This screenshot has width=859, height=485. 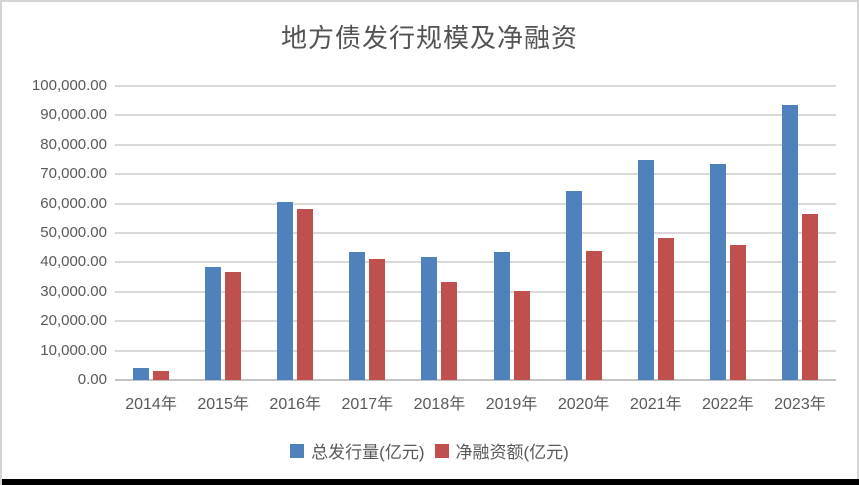 I want to click on y-tick-label: 90,000.00, so click(x=73, y=115).